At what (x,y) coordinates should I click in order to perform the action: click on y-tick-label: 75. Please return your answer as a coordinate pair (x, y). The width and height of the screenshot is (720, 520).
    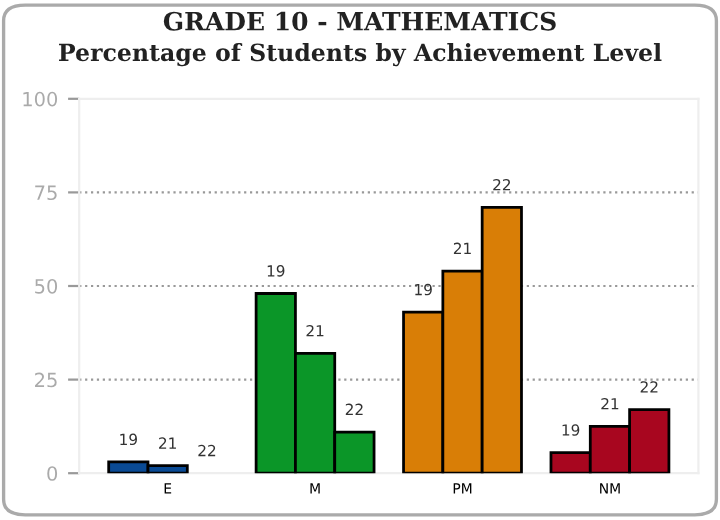
    Looking at the image, I should click on (46, 193).